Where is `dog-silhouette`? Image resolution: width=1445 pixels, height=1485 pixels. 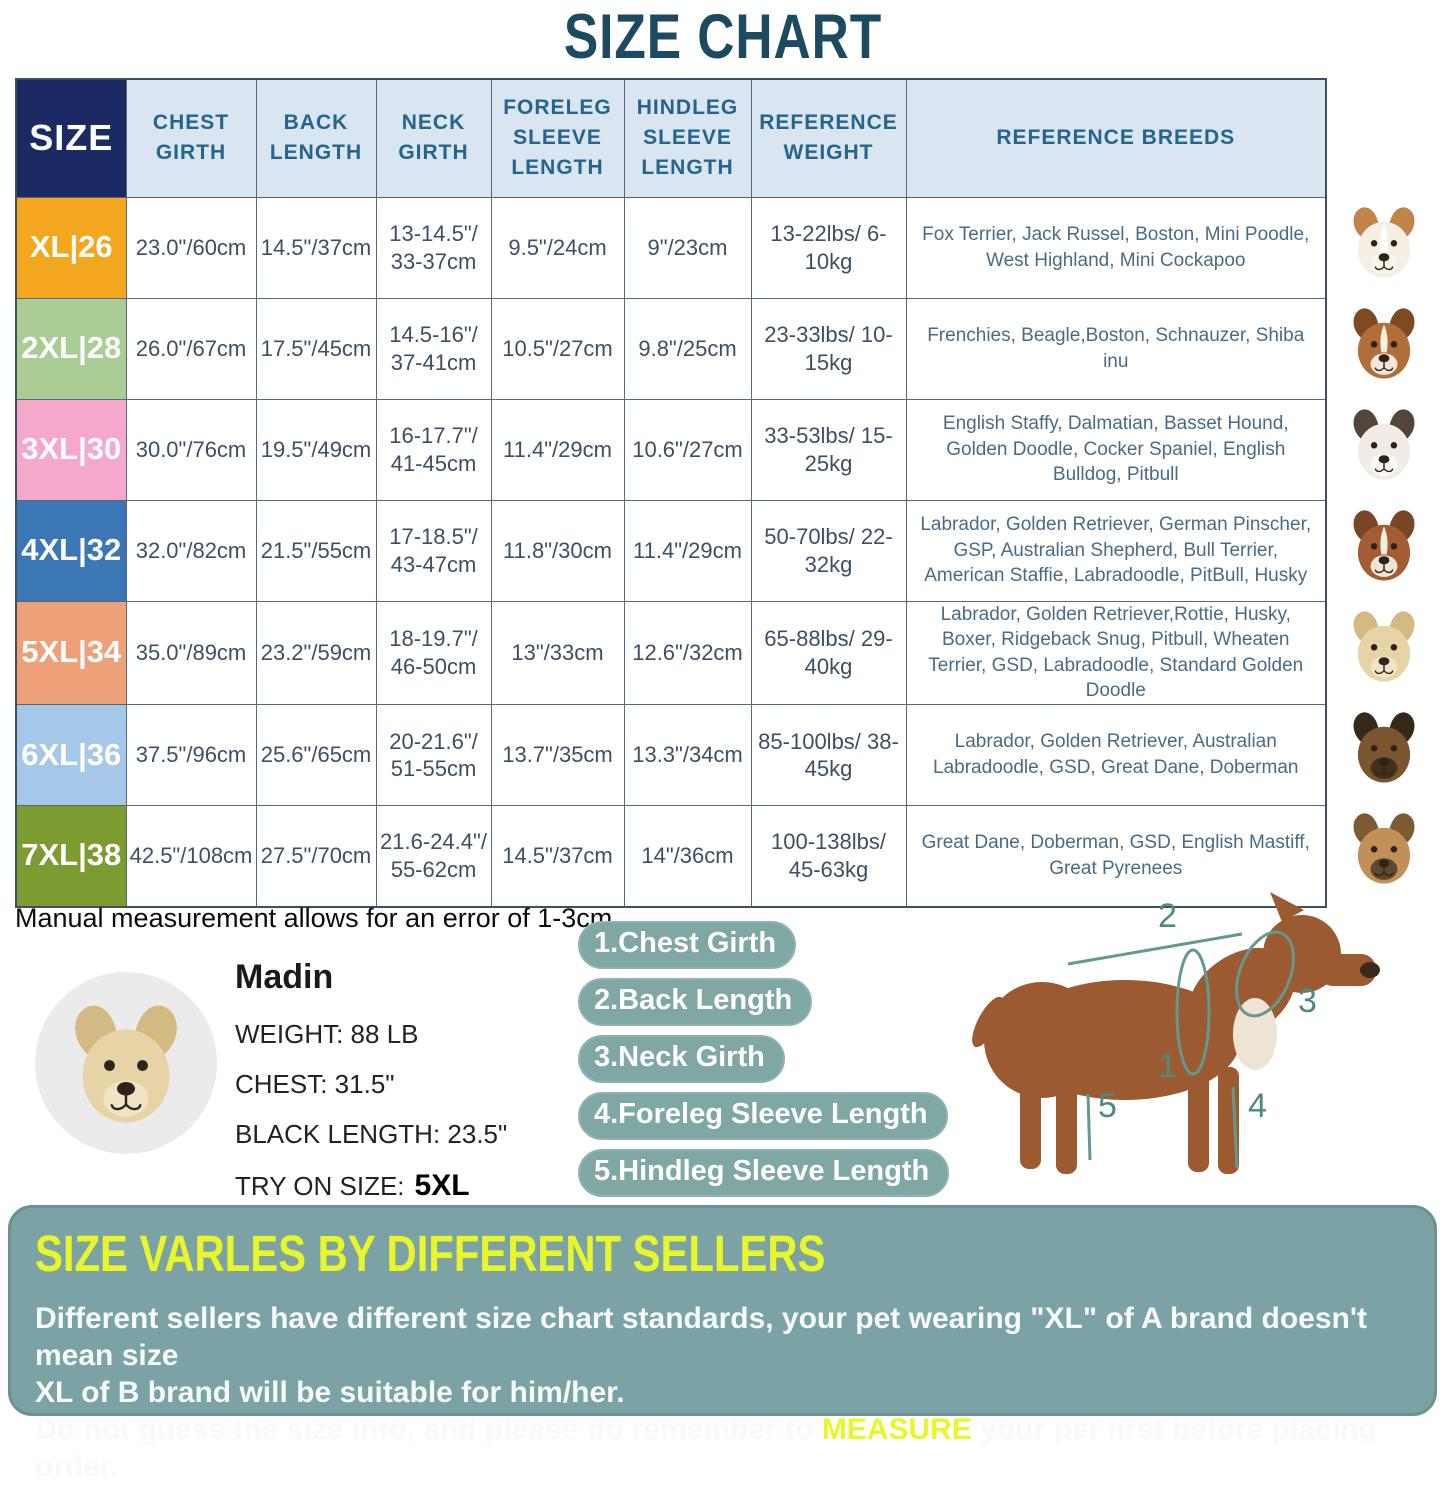 dog-silhouette is located at coordinates (1176, 1033).